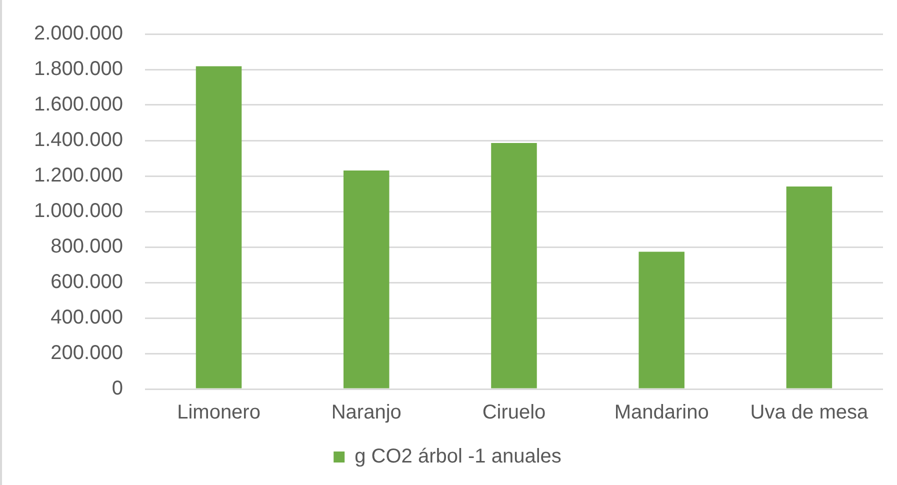 This screenshot has width=897, height=485. What do you see at coordinates (86, 317) in the screenshot?
I see `y-tick-label: 400.000` at bounding box center [86, 317].